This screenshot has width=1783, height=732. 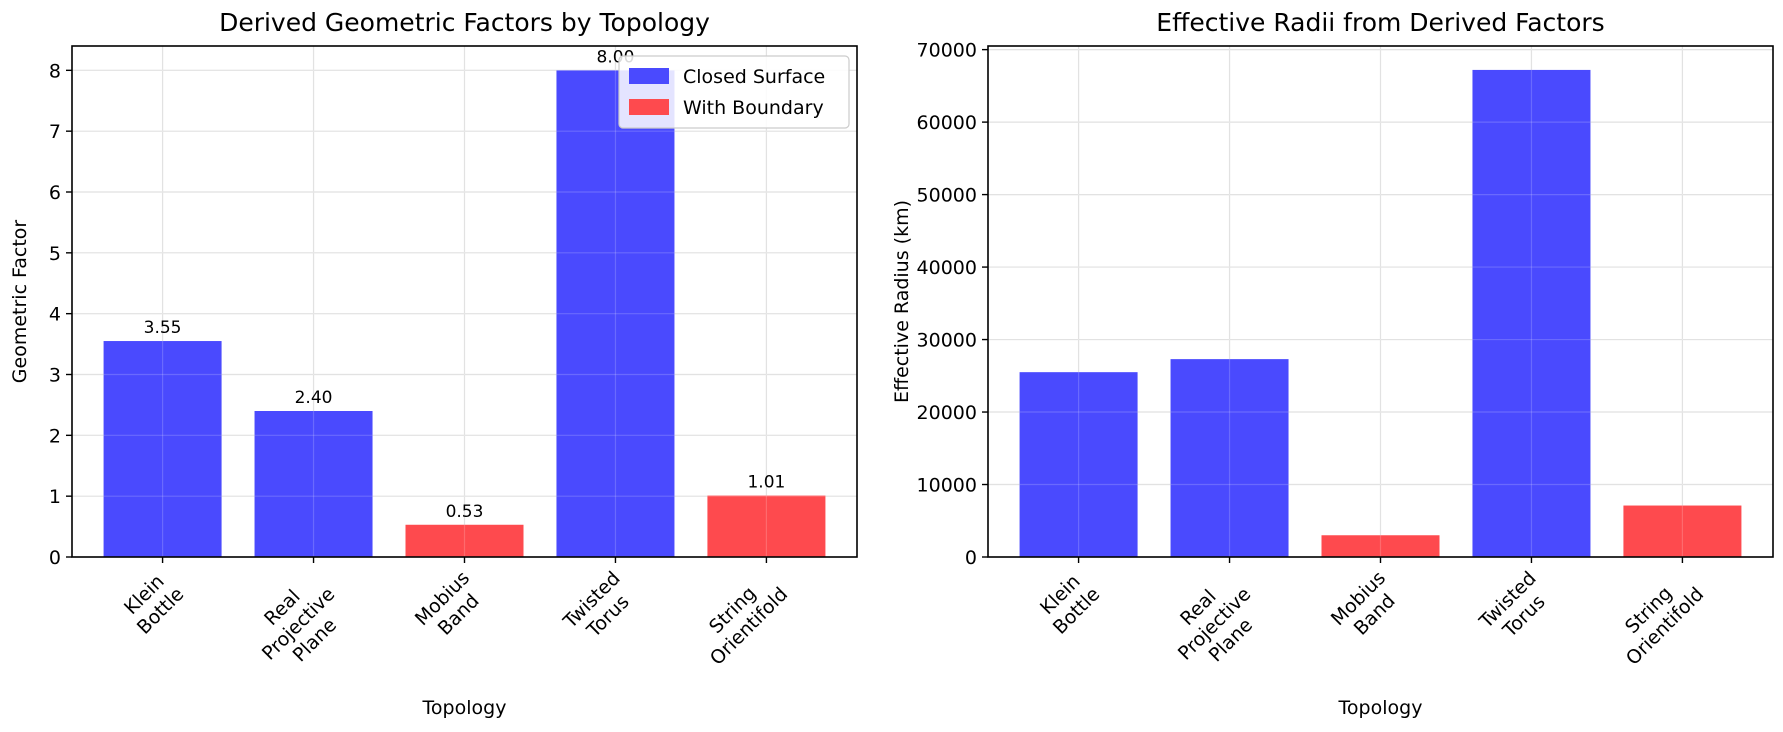 I want to click on y-tick-label: 50000, so click(x=947, y=196).